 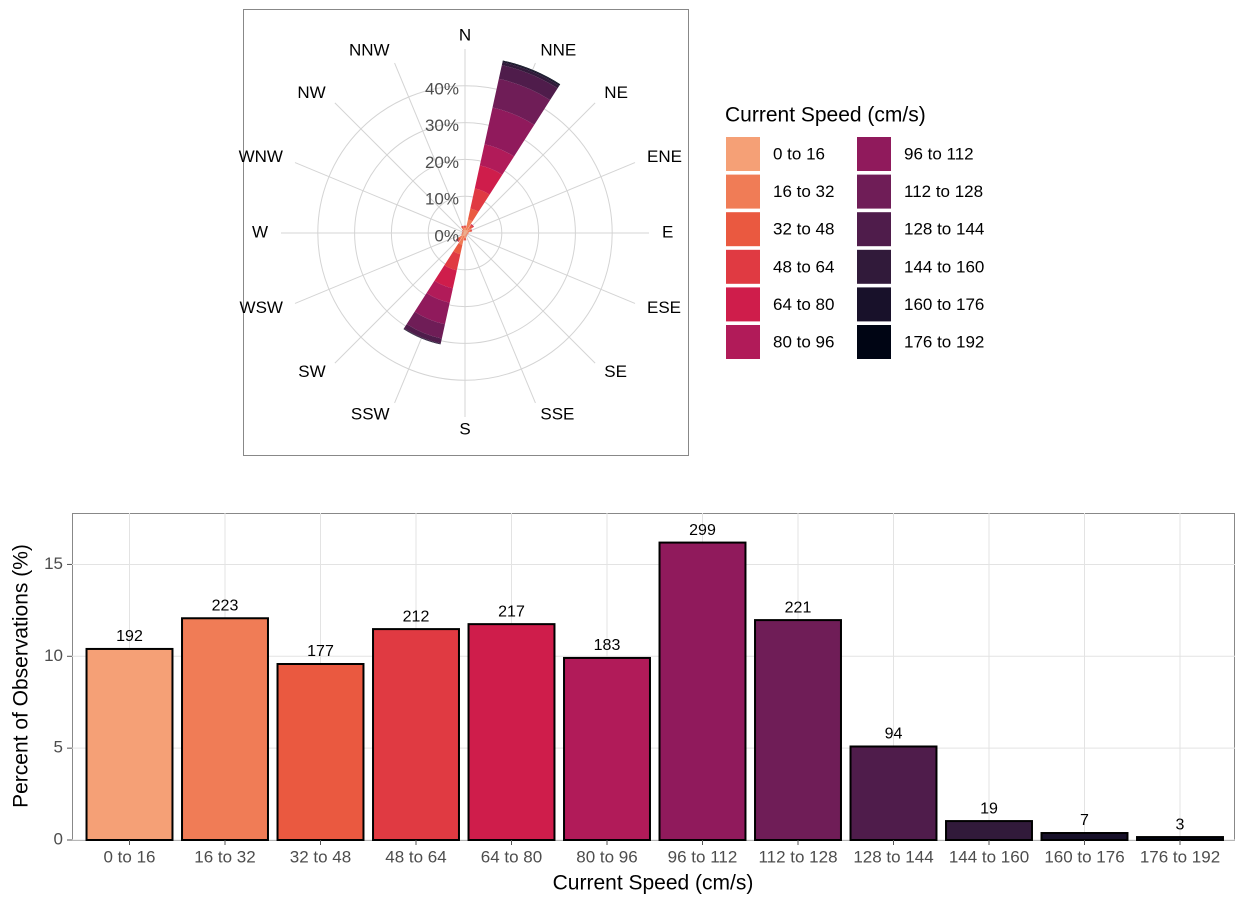 I want to click on r-tick-label: 40%, so click(x=442, y=88).